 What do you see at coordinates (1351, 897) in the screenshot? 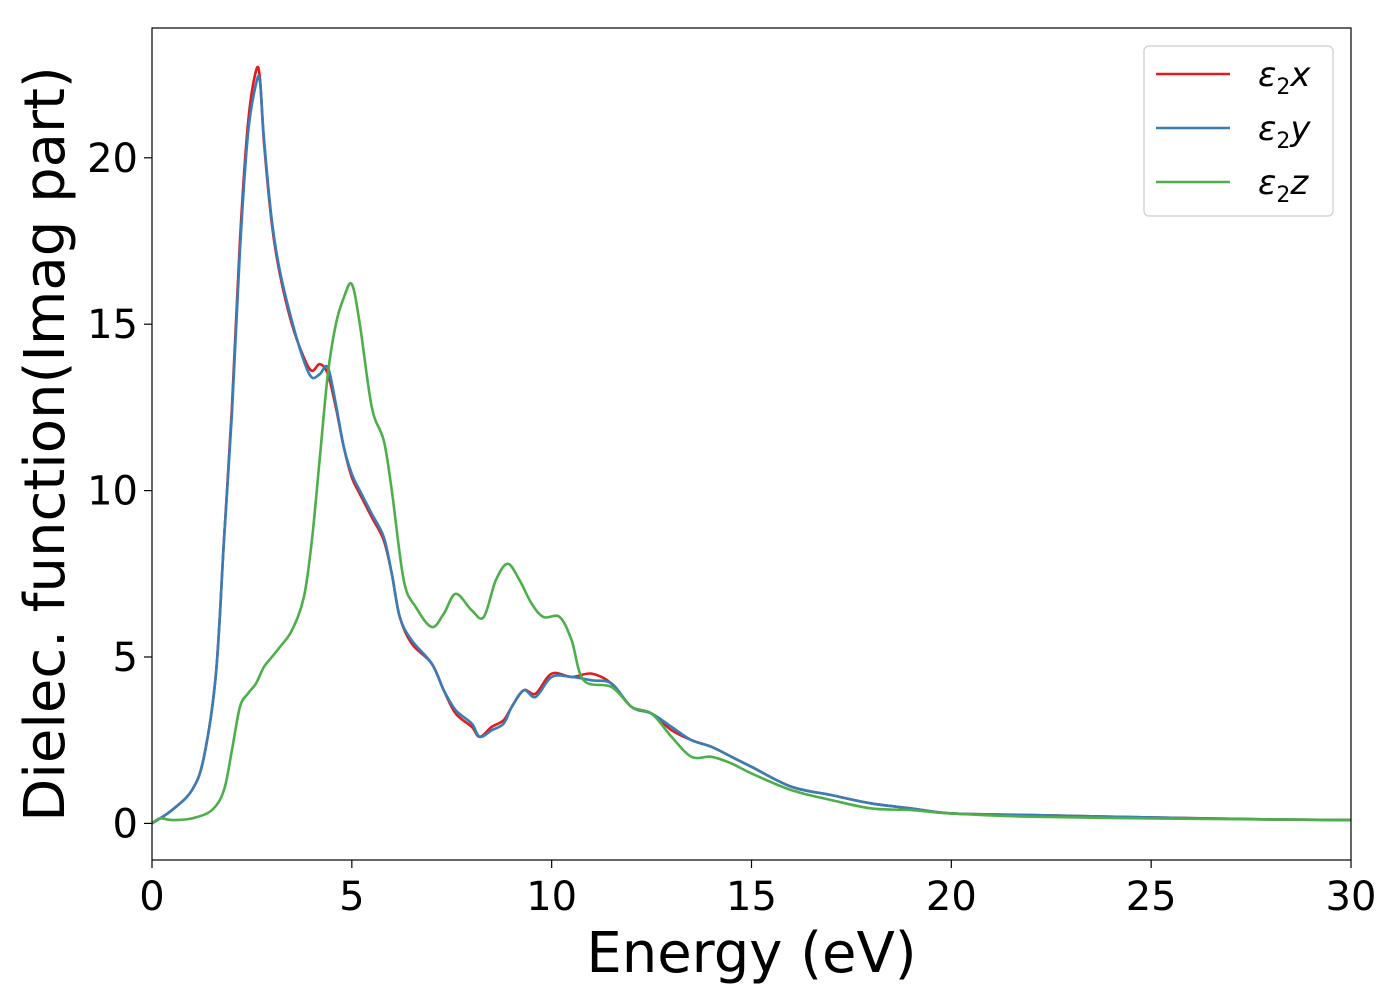
I see `x-tick-label: 30` at bounding box center [1351, 897].